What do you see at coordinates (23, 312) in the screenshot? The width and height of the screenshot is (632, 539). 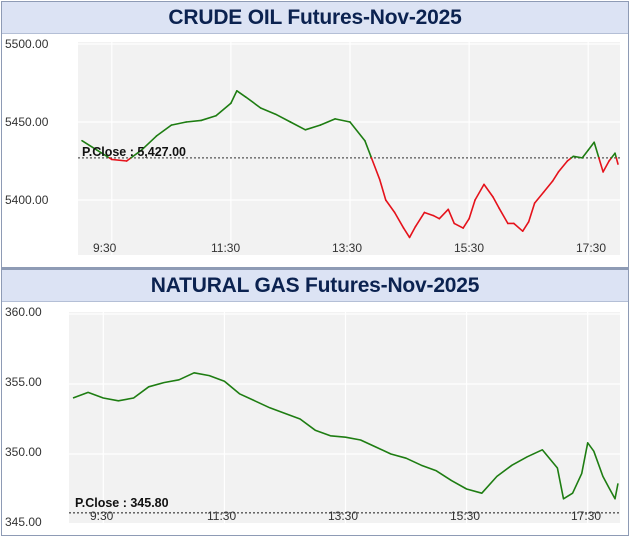 I see `y-tick-label: 360.00` at bounding box center [23, 312].